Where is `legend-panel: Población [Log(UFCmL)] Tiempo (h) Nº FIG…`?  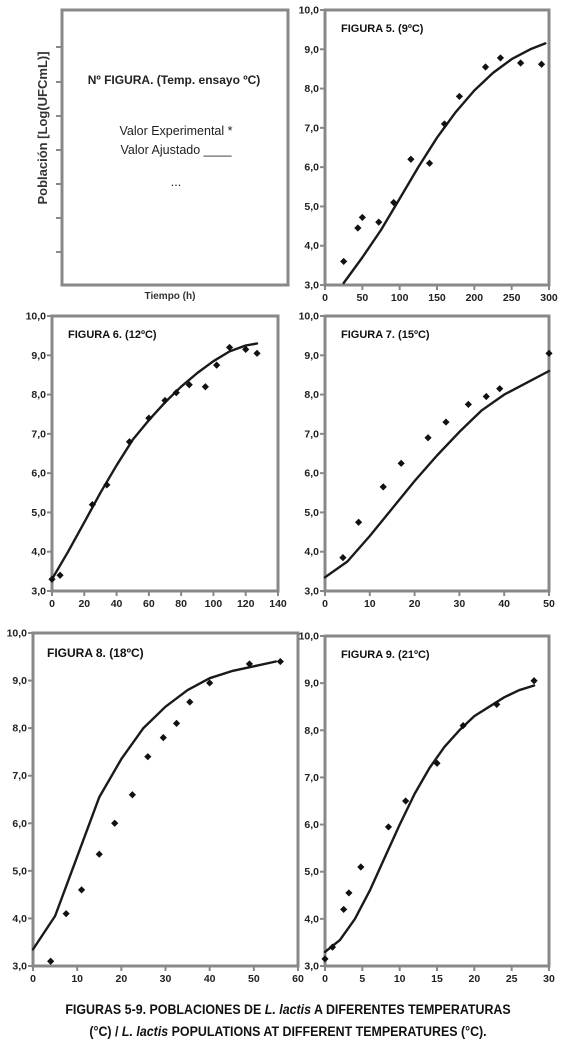 legend-panel: Población [Log(UFCmL)] Tiempo (h) Nº FIG… is located at coordinates (162, 155).